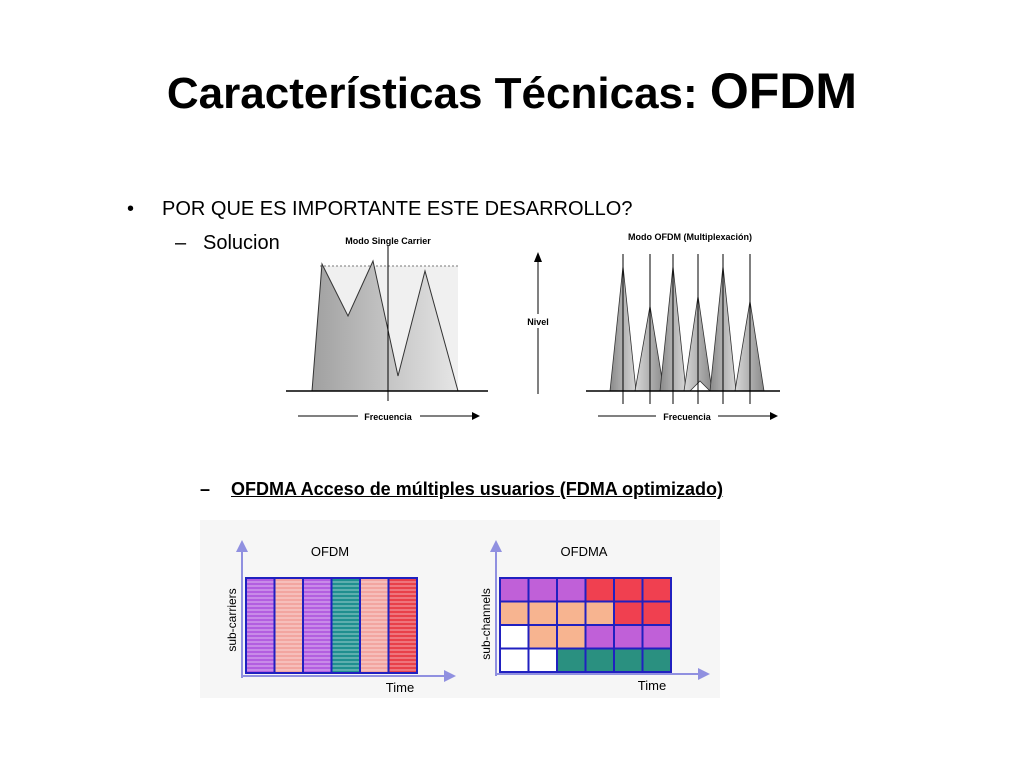 This screenshot has width=1024, height=768. Describe the element at coordinates (599, 590) in the screenshot. I see `ofdma-cell-r1-c4` at that location.